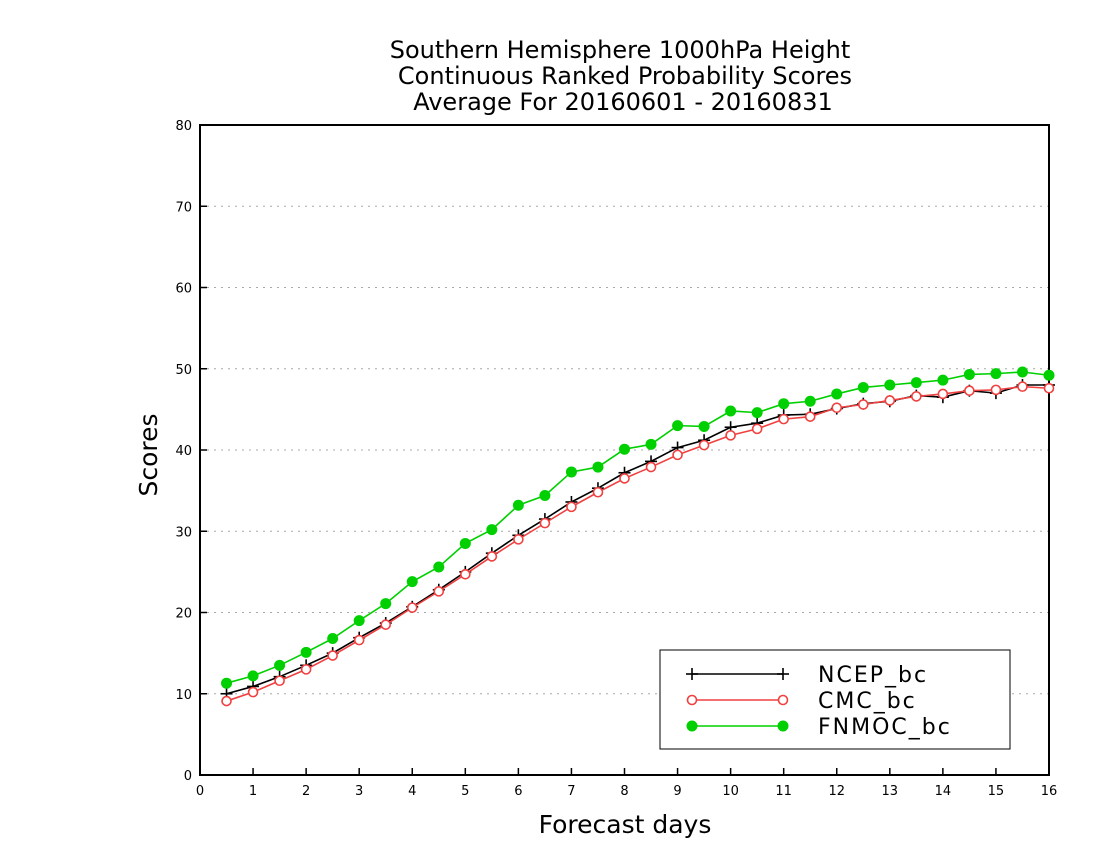 This screenshot has height=850, width=1100. Describe the element at coordinates (873, 675) in the screenshot. I see `legend-label: NCEP_bc` at that location.